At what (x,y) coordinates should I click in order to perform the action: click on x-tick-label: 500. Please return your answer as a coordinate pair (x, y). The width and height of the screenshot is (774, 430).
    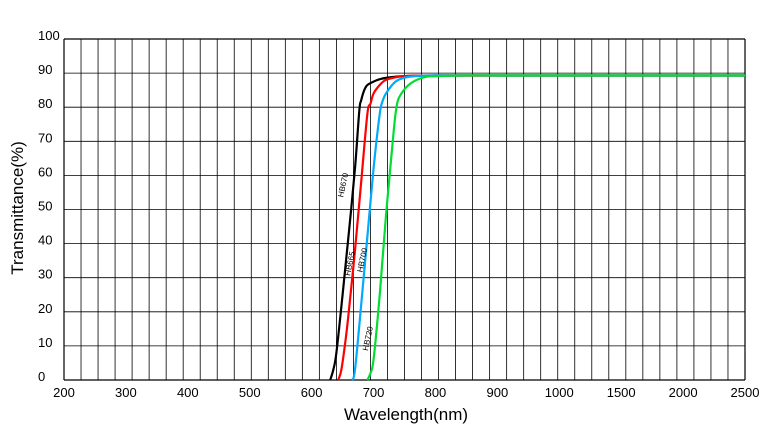
    Looking at the image, I should click on (250, 392).